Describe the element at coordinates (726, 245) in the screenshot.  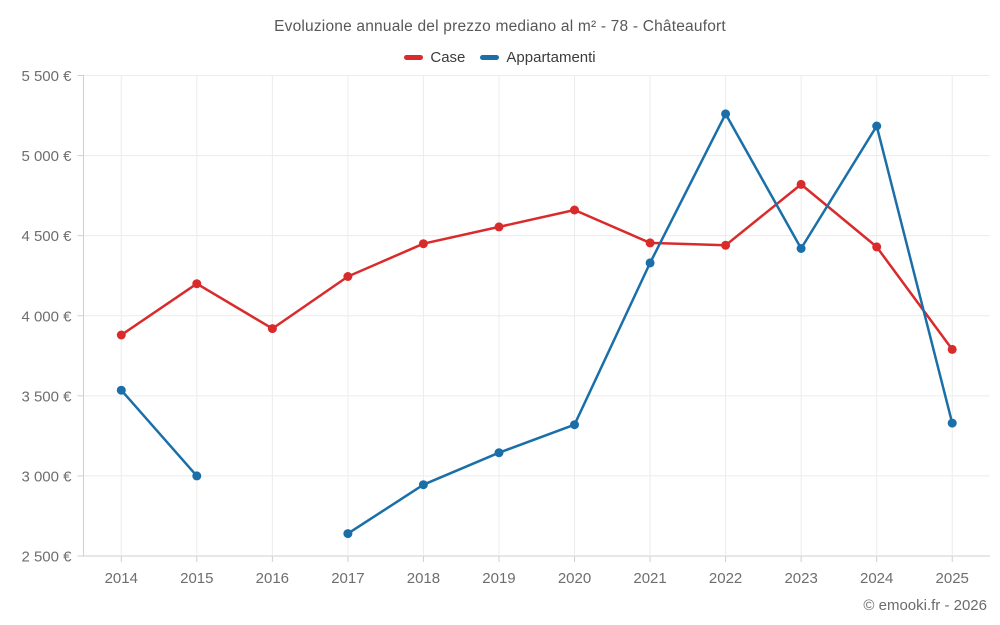
I see `point-case-2022` at that location.